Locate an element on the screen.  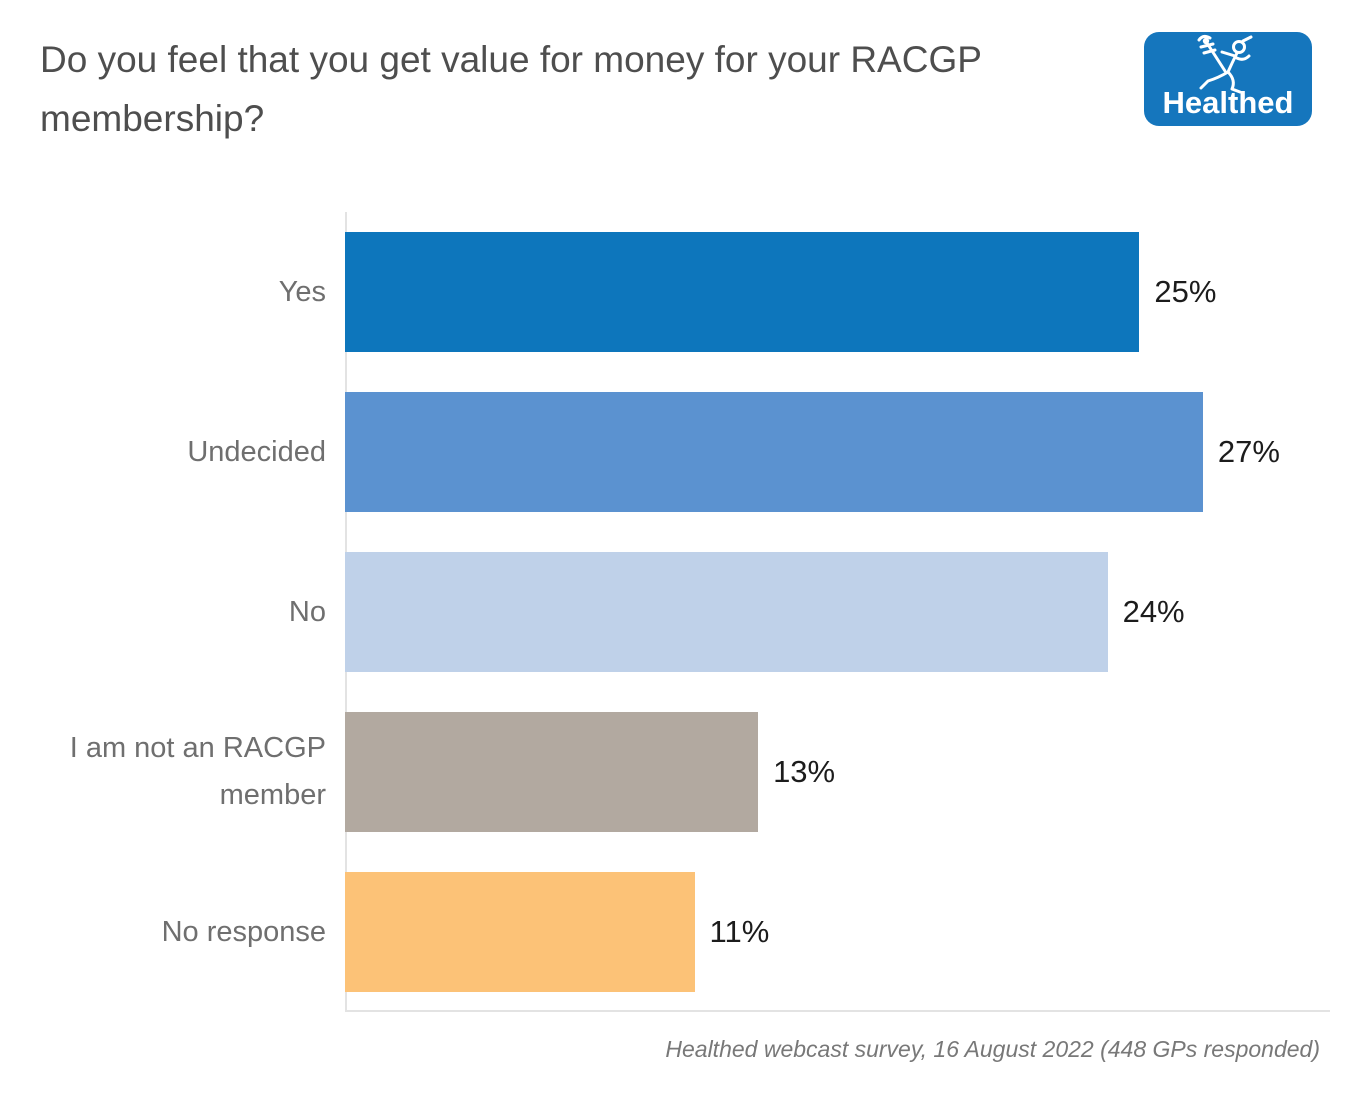
value-label: 24% is located at coordinates (1153, 611).